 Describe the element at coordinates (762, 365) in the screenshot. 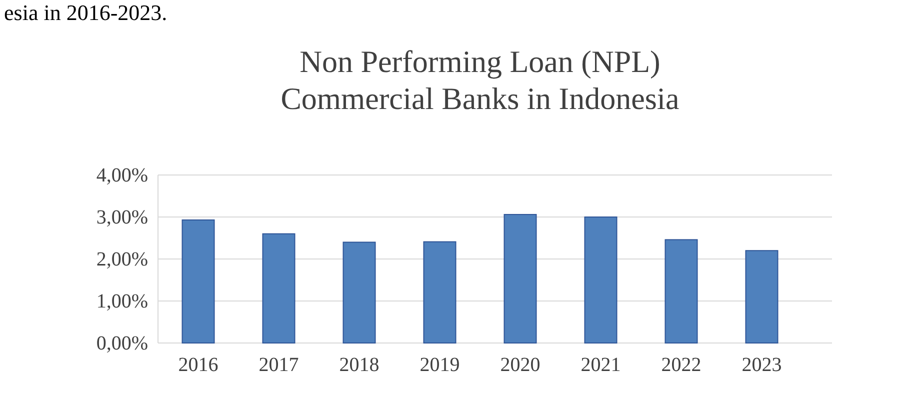

I see `x-tick-label: 2023` at that location.